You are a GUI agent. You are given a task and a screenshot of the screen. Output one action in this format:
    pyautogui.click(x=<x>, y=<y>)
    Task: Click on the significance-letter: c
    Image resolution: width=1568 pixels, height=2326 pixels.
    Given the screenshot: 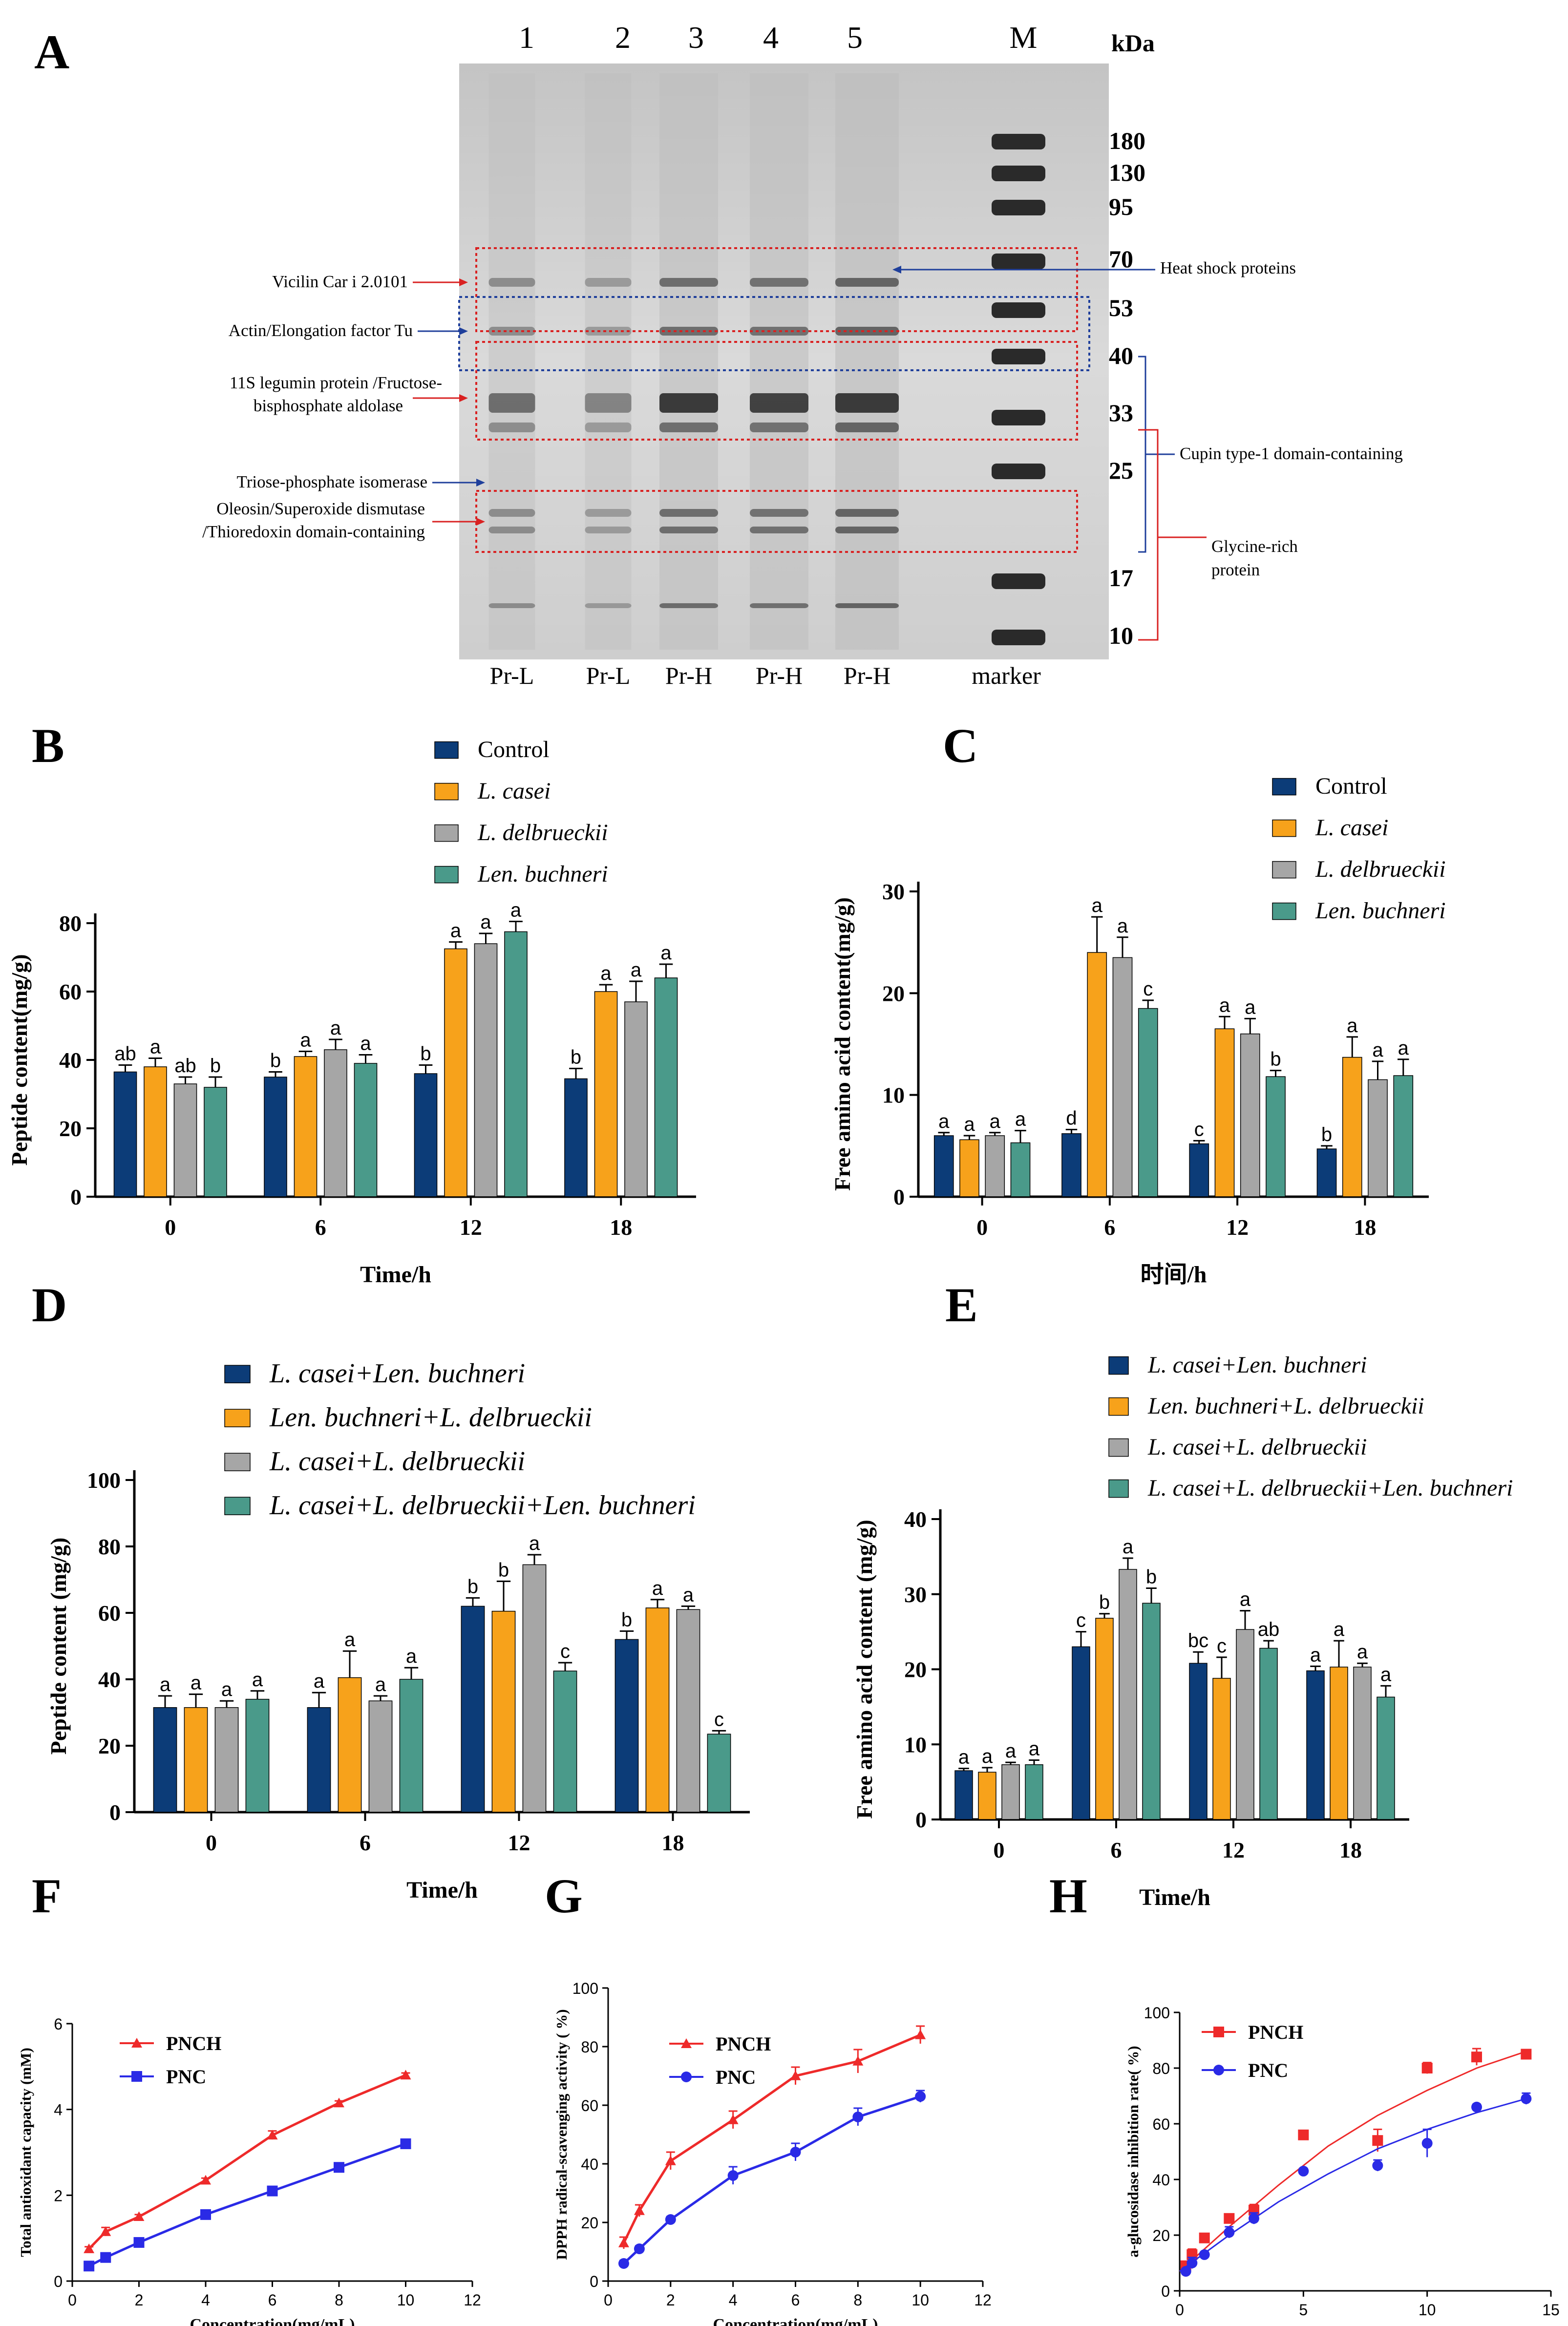 What is the action you would take?
    pyautogui.click(x=1199, y=1129)
    